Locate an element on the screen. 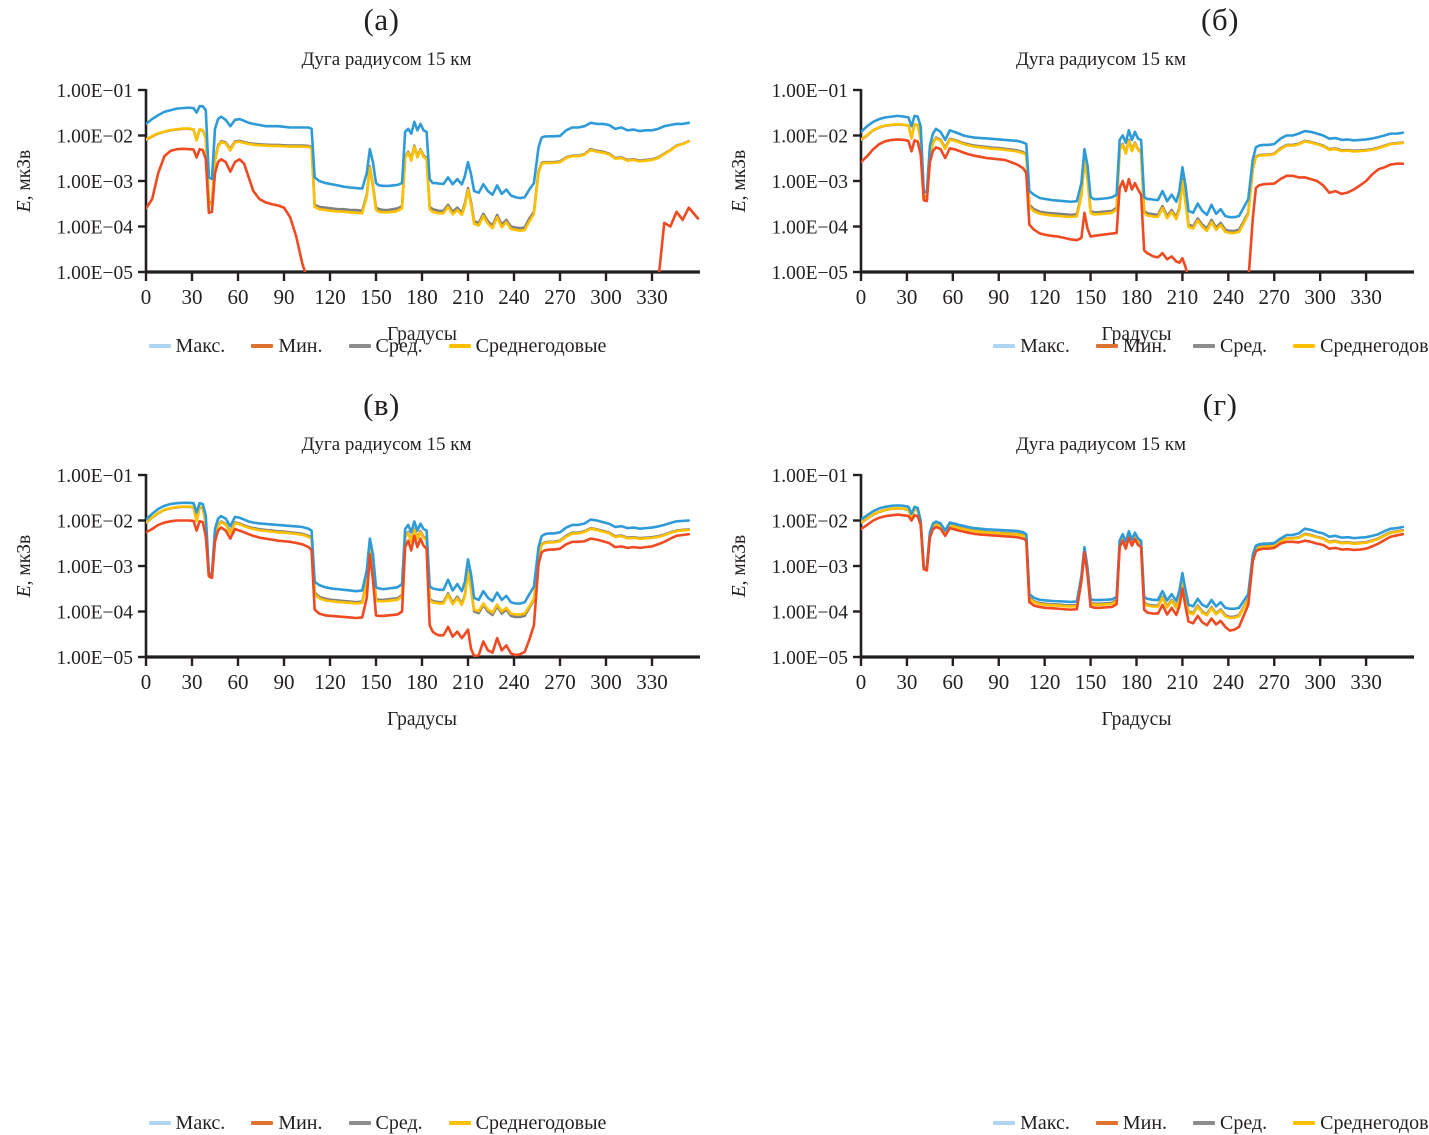 This screenshot has height=1135, width=1429. series-line-annual is located at coordinates (418, 179).